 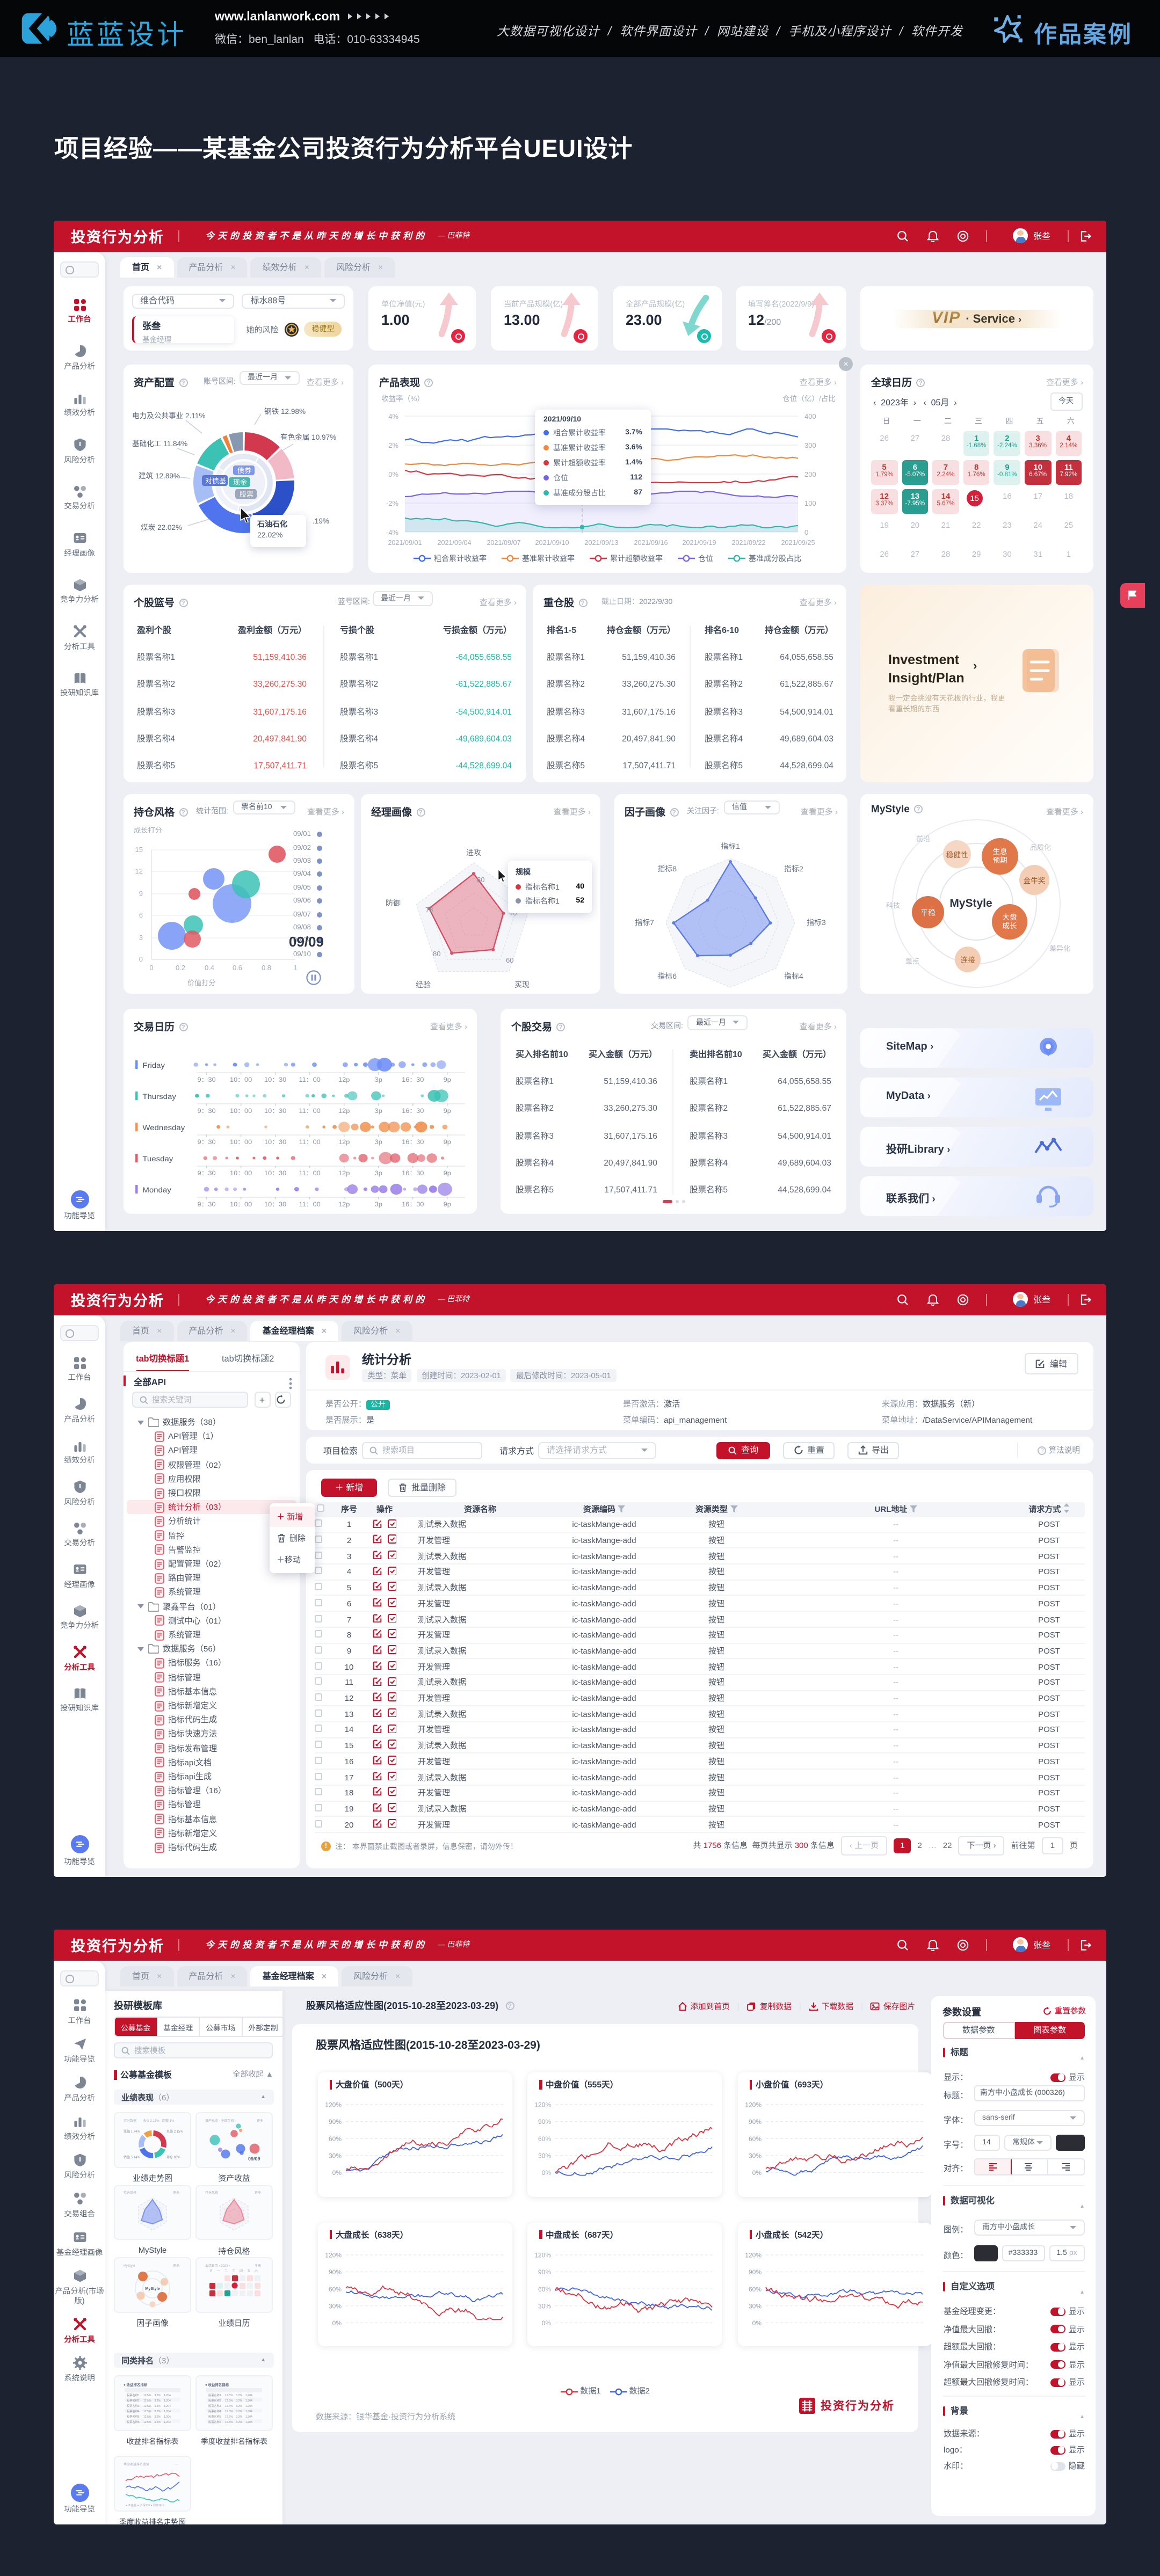 What do you see at coordinates (258, 2266) in the screenshot?
I see `svg-text: 今天` at bounding box center [258, 2266].